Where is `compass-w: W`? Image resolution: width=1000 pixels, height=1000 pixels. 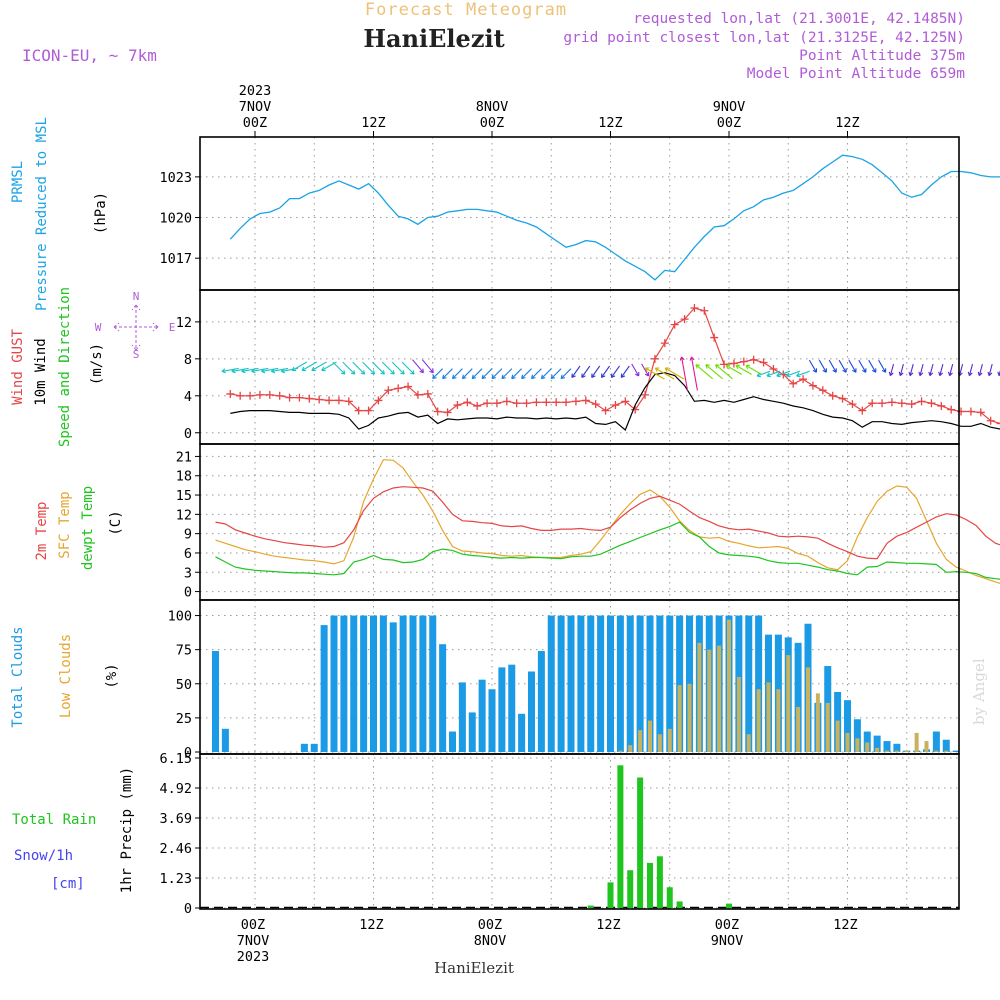 compass-w: W is located at coordinates (98, 327).